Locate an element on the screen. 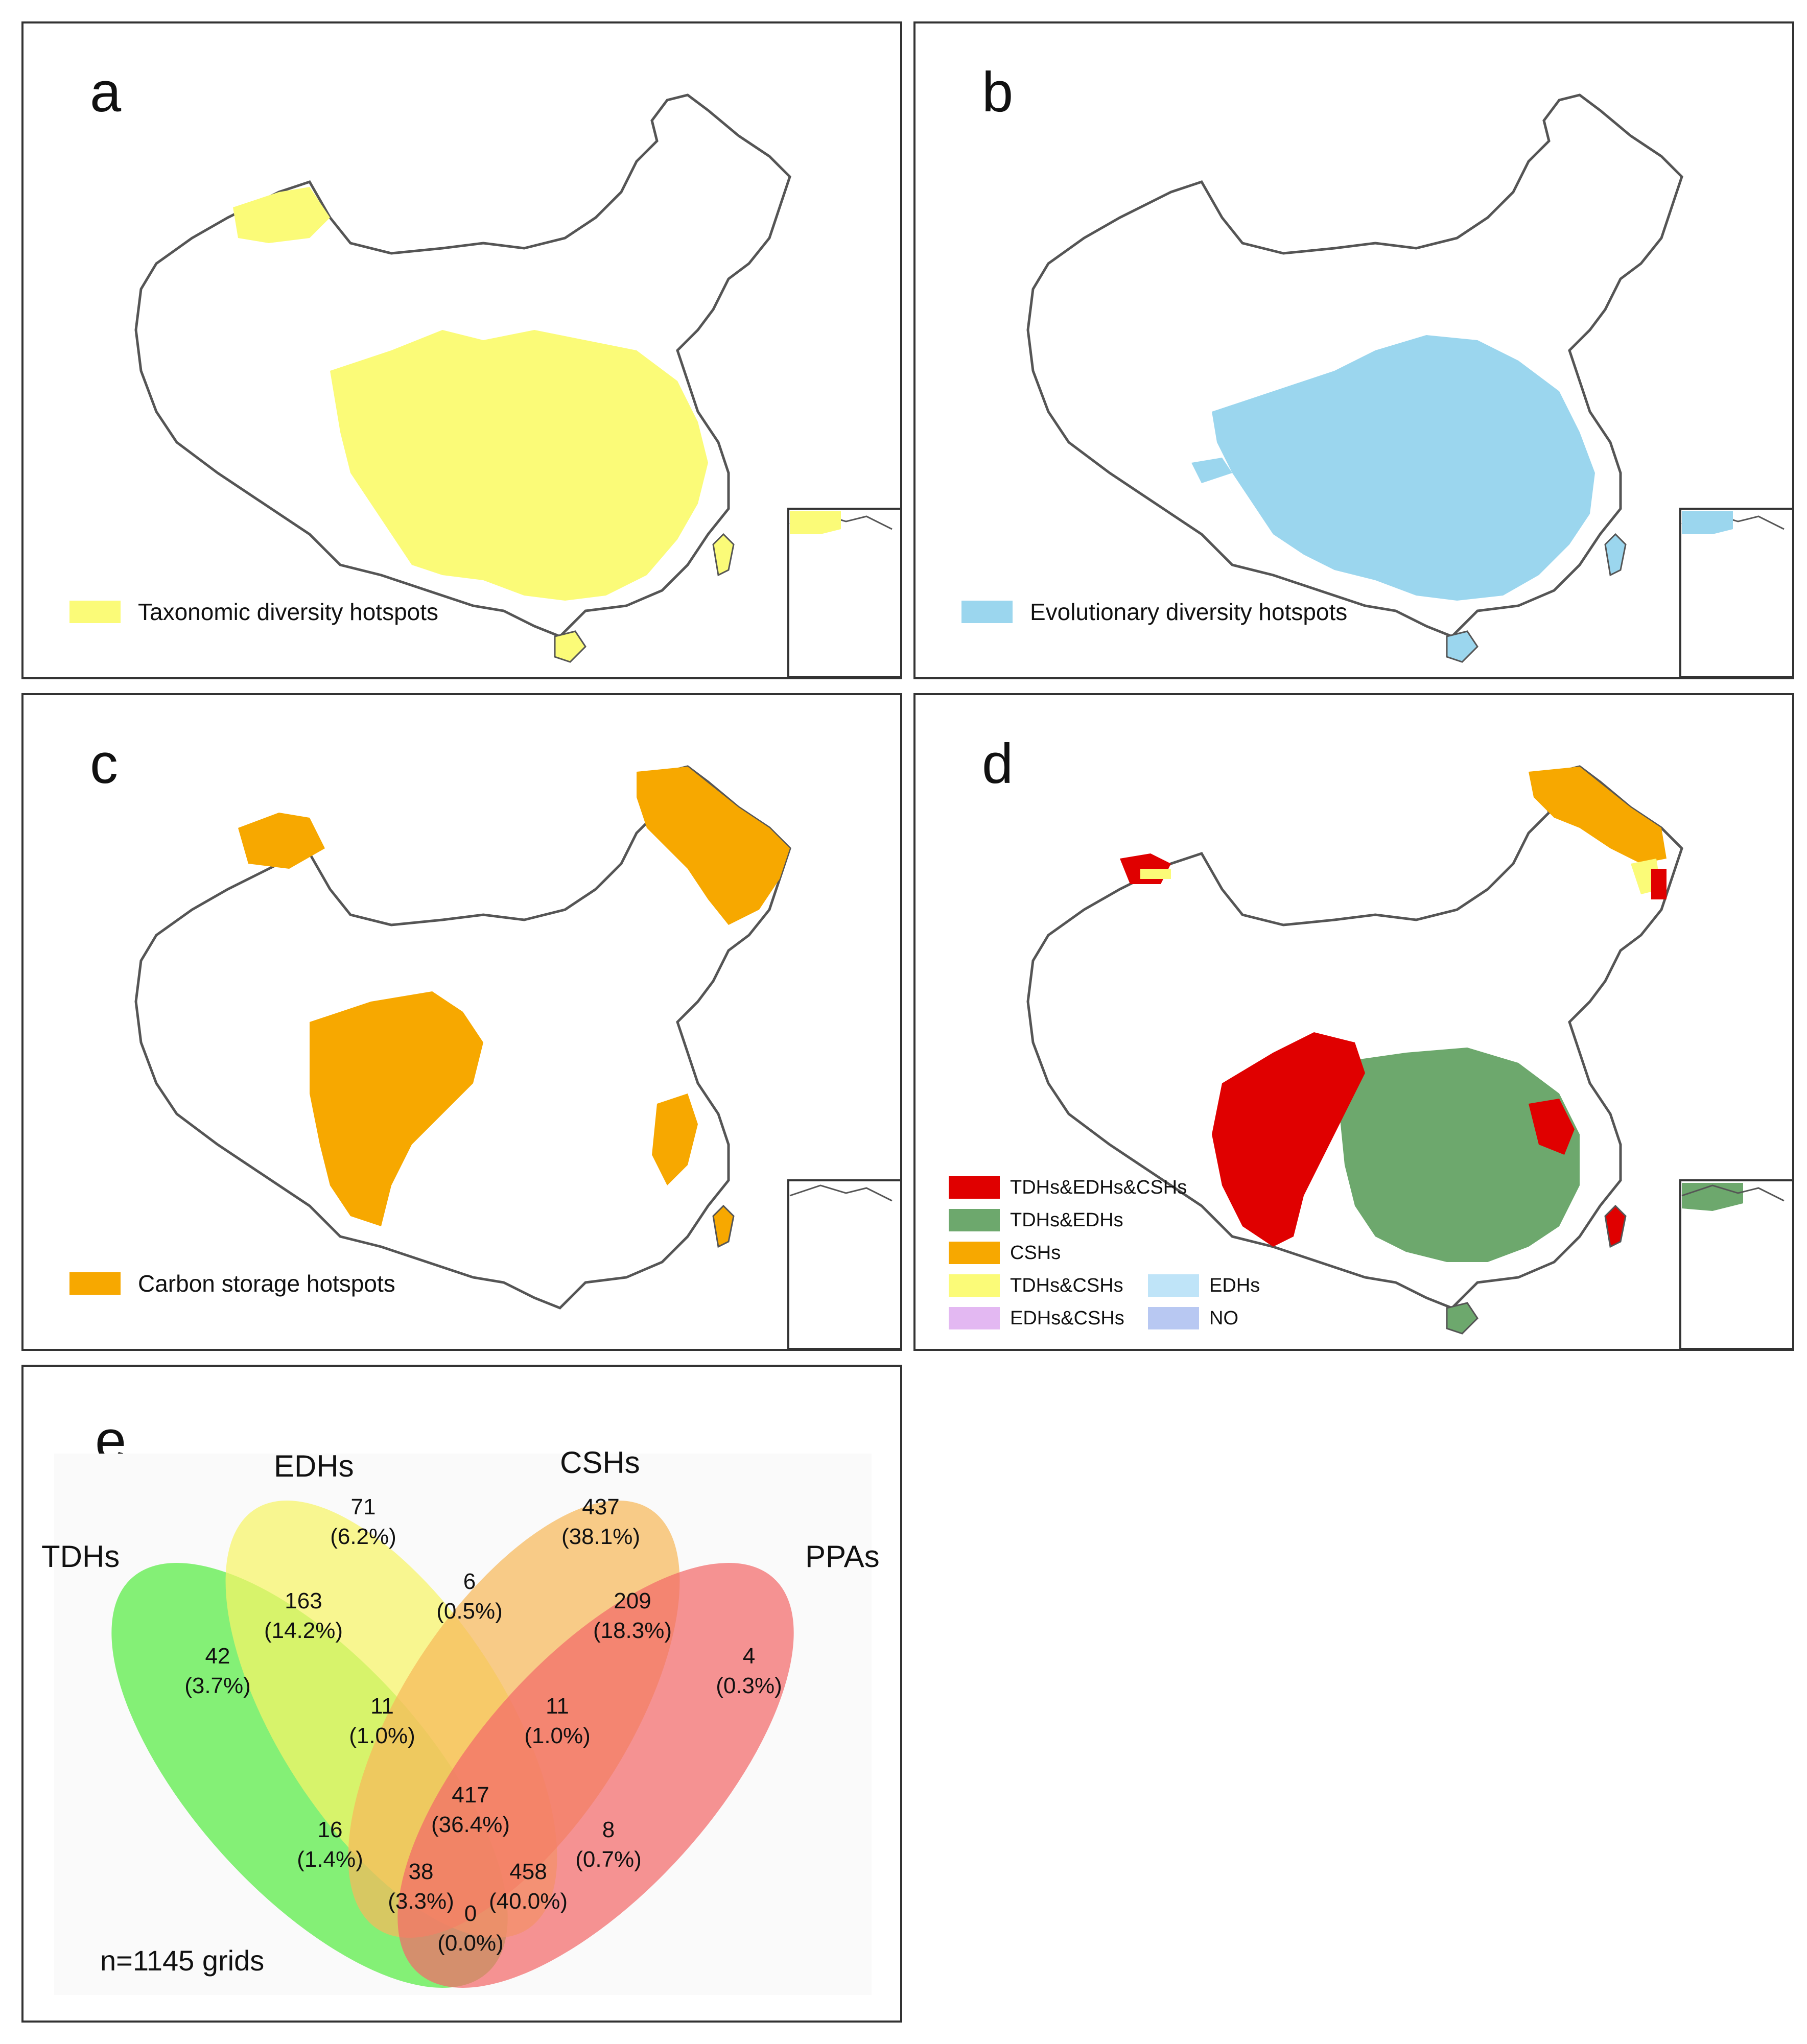 Image resolution: width=1807 pixels, height=2044 pixels. venn-region-edhs-cshs-ppas: 11 (1.0%) is located at coordinates (557, 1722).